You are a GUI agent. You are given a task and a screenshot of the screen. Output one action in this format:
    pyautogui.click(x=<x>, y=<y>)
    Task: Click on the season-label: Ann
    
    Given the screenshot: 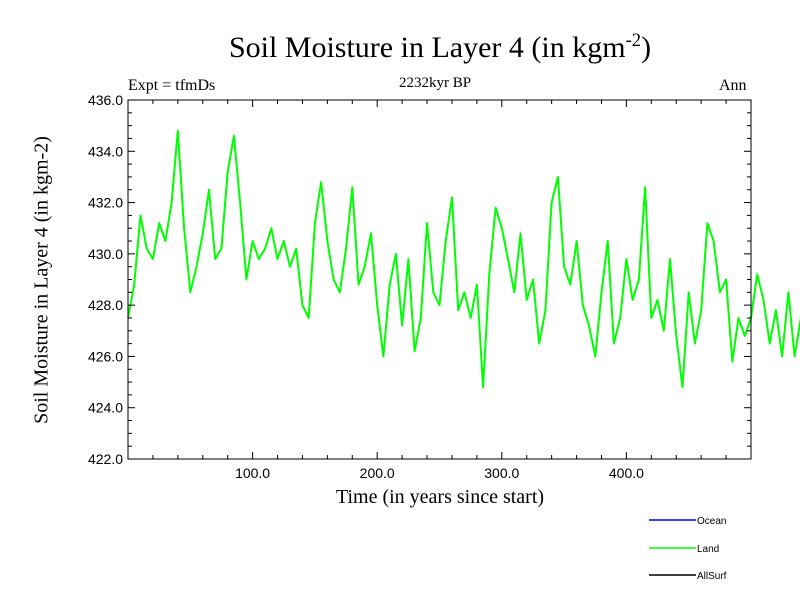 What is the action you would take?
    pyautogui.click(x=733, y=85)
    